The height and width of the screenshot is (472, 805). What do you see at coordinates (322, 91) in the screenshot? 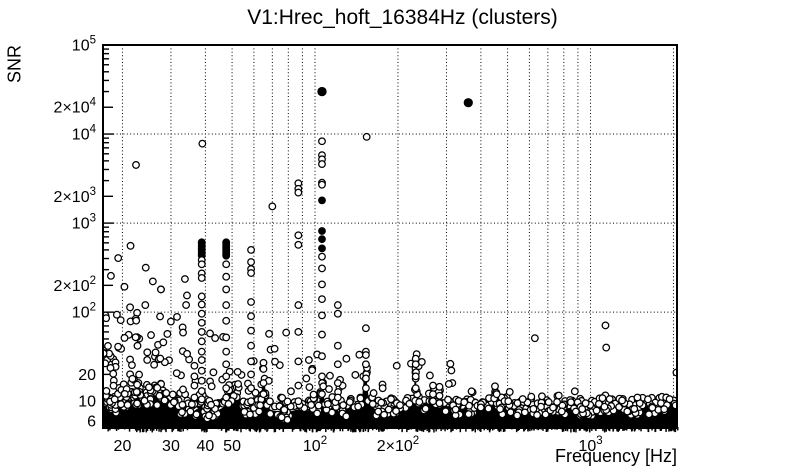
I see `data-point-filled` at bounding box center [322, 91].